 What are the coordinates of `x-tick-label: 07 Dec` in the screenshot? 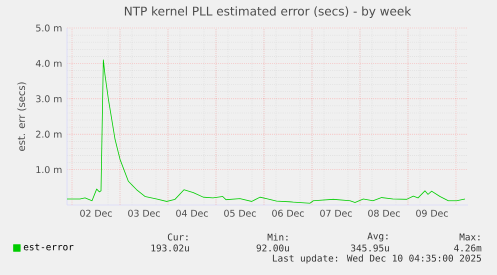 It's located at (336, 213).